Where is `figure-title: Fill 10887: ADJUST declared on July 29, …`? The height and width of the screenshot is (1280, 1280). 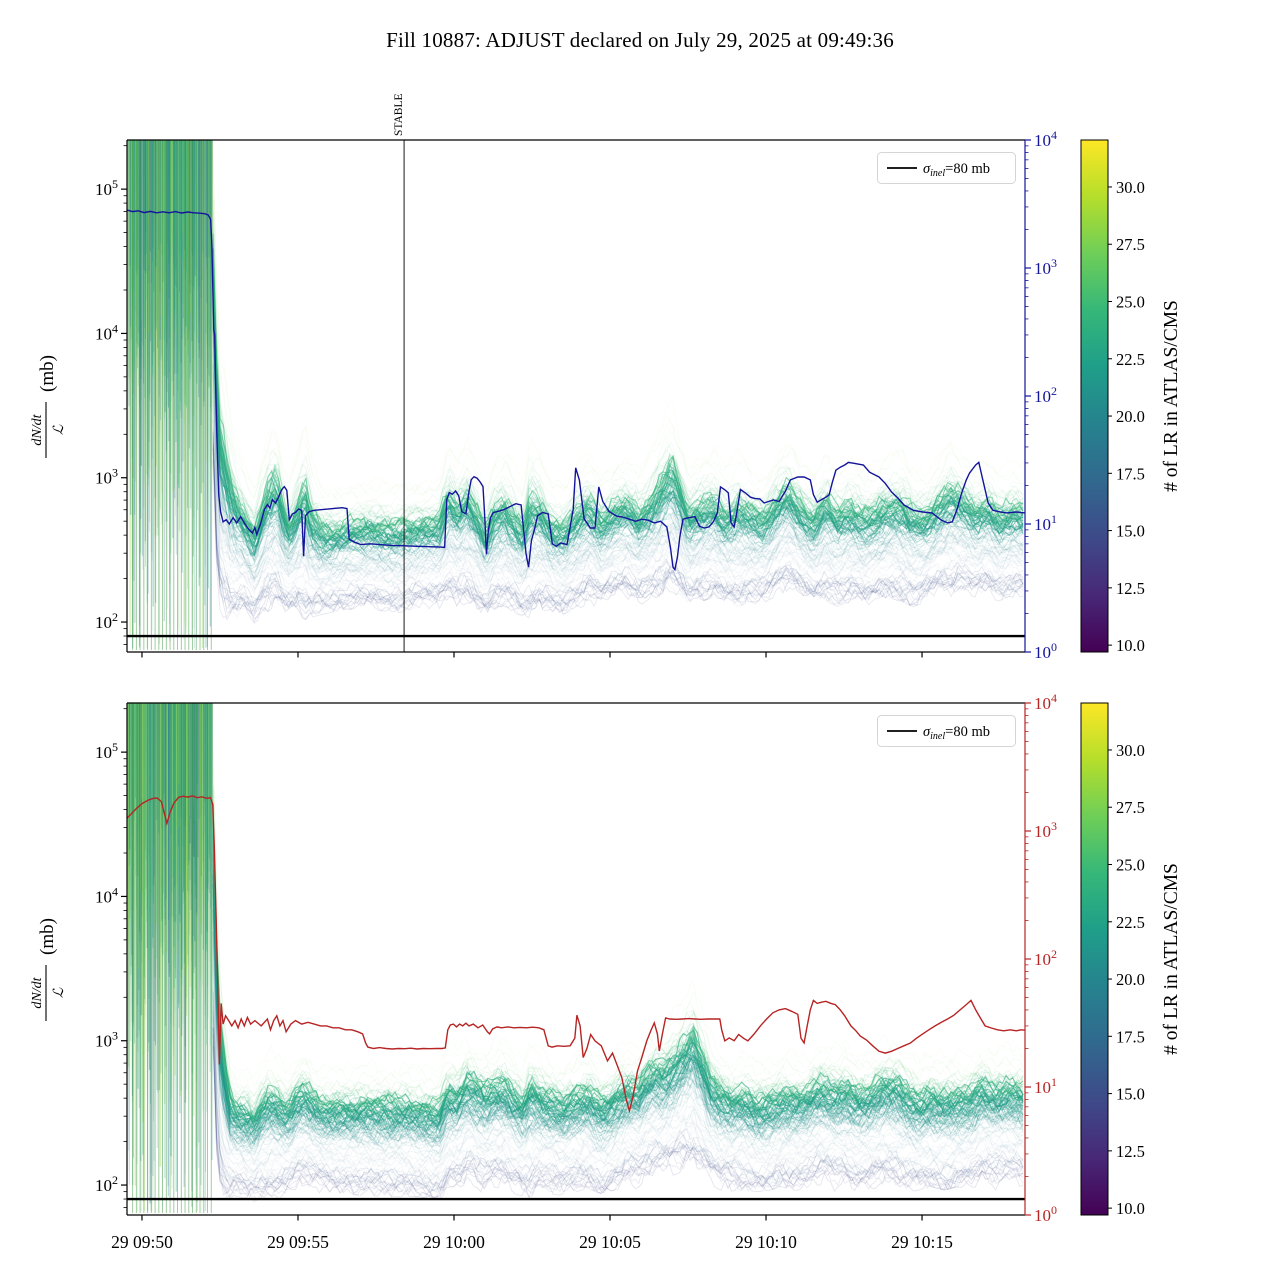
figure-title: Fill 10887: ADJUST declared on July 29, … is located at coordinates (640, 40).